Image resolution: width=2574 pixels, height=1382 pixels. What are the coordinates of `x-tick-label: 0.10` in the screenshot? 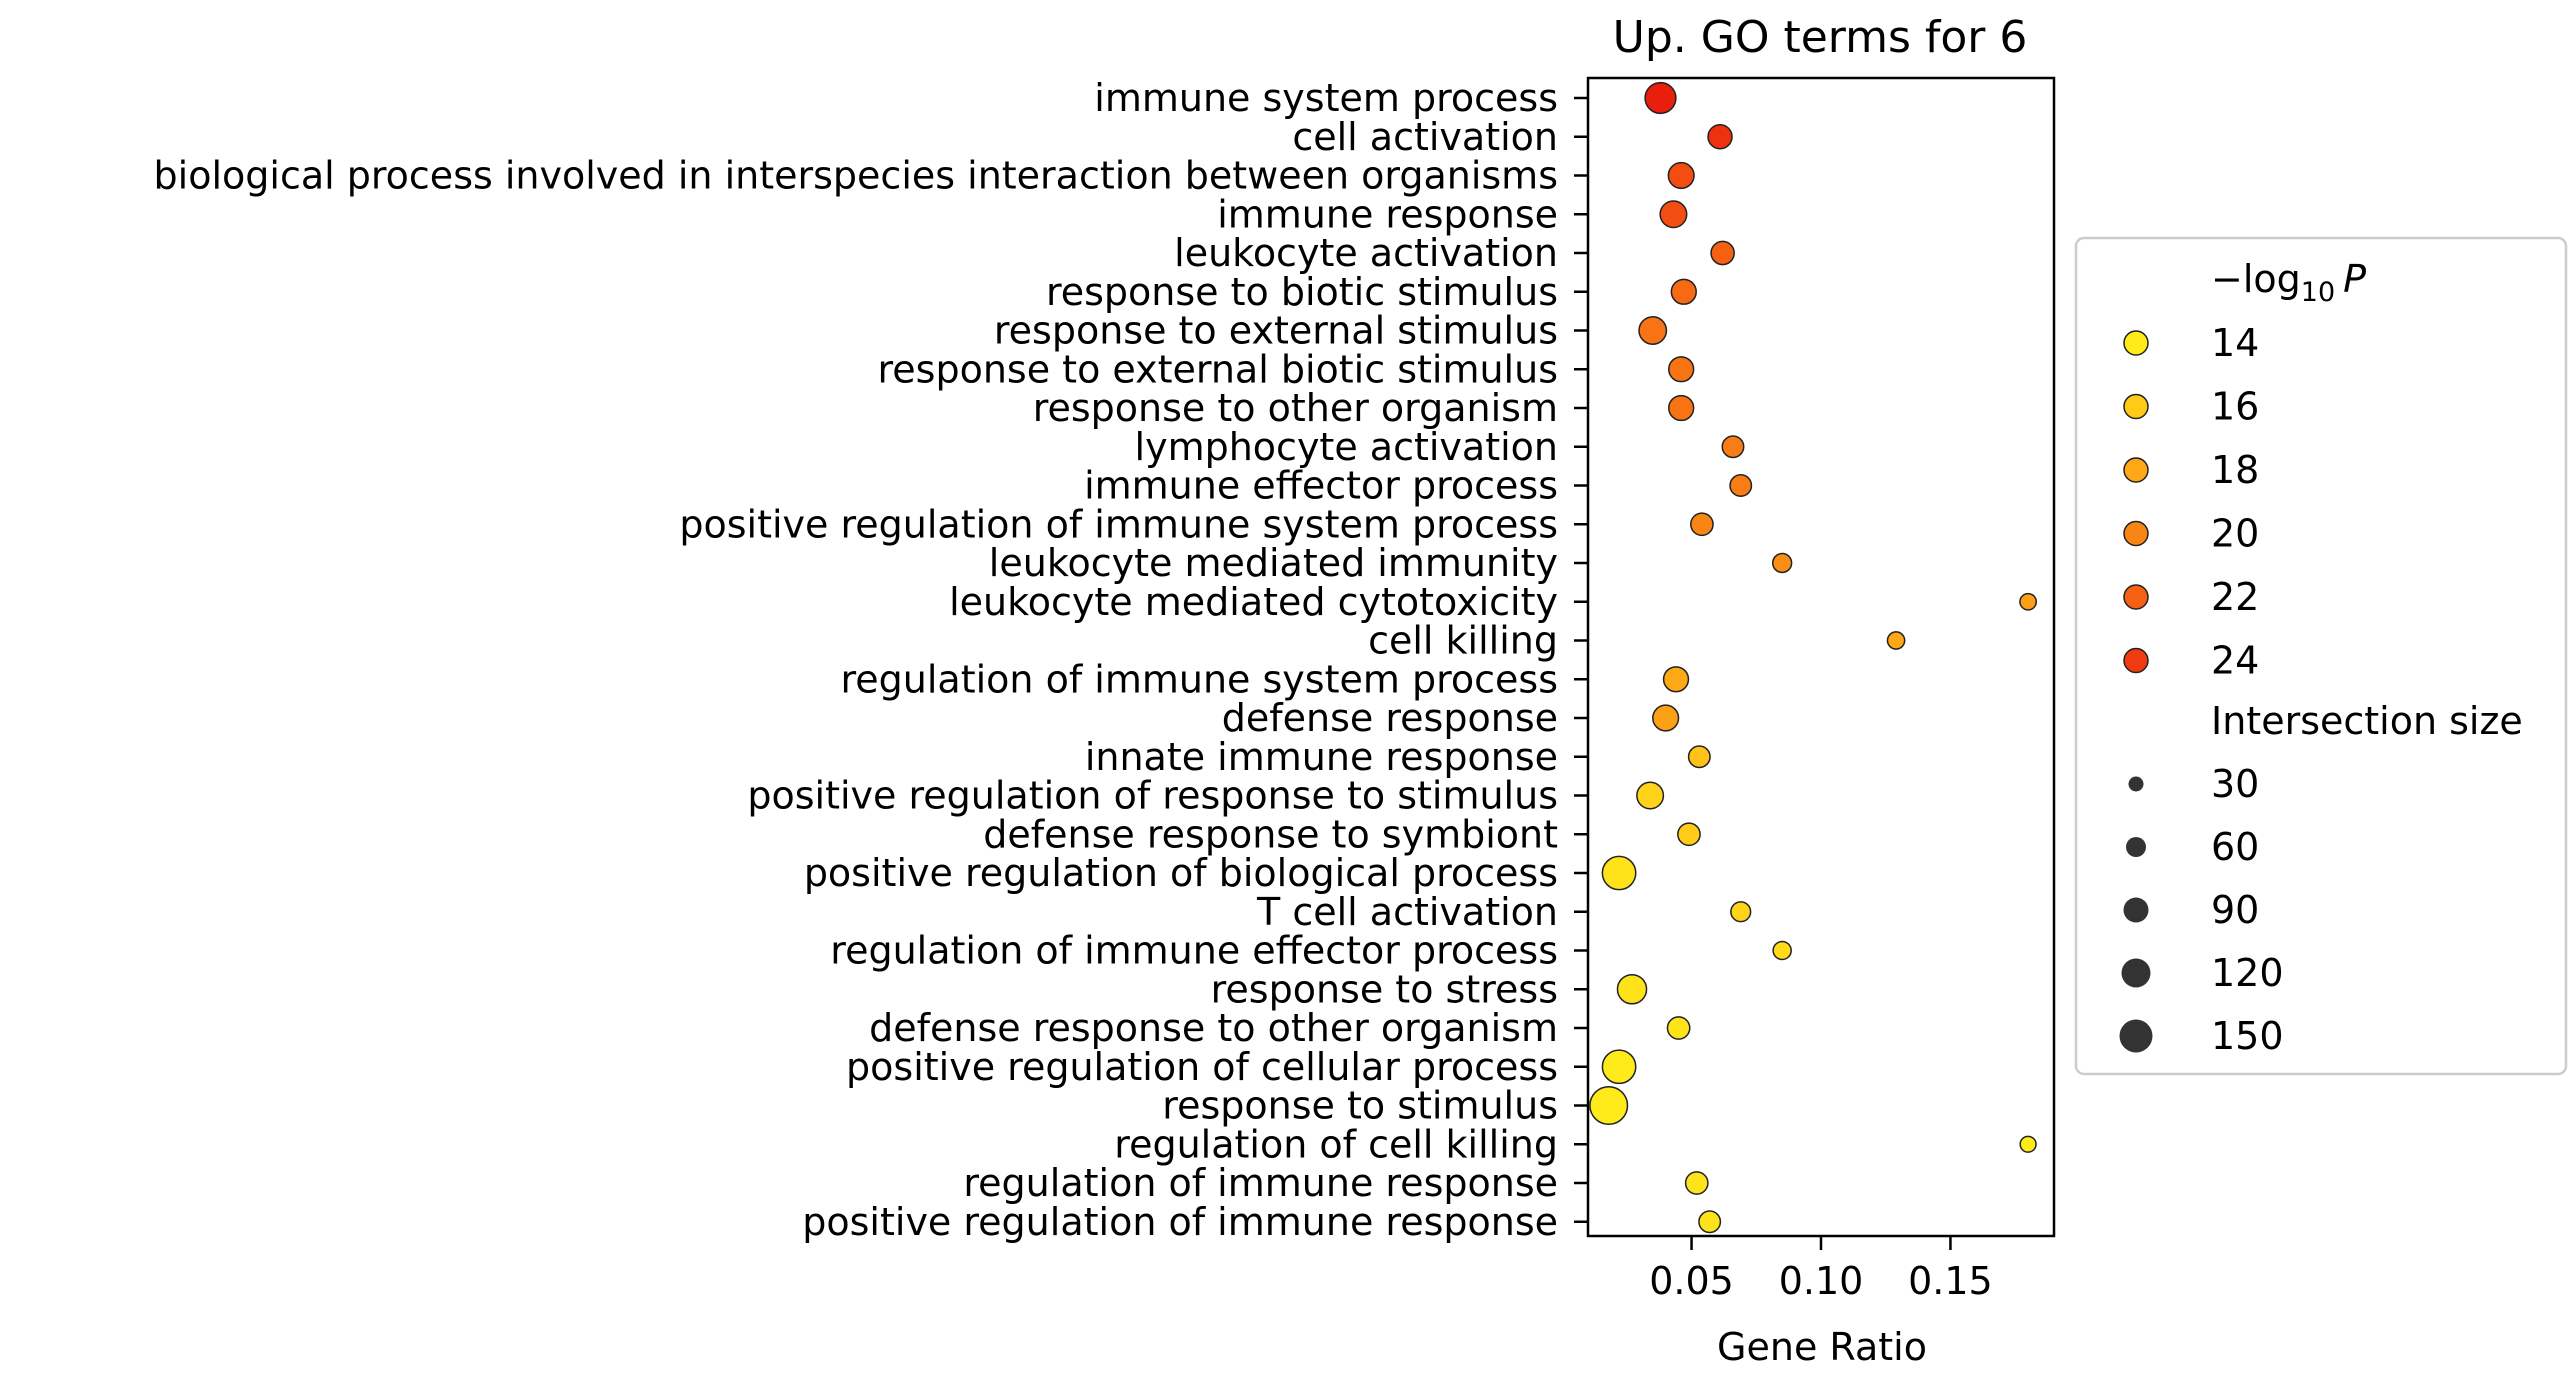 It's located at (1821, 1281).